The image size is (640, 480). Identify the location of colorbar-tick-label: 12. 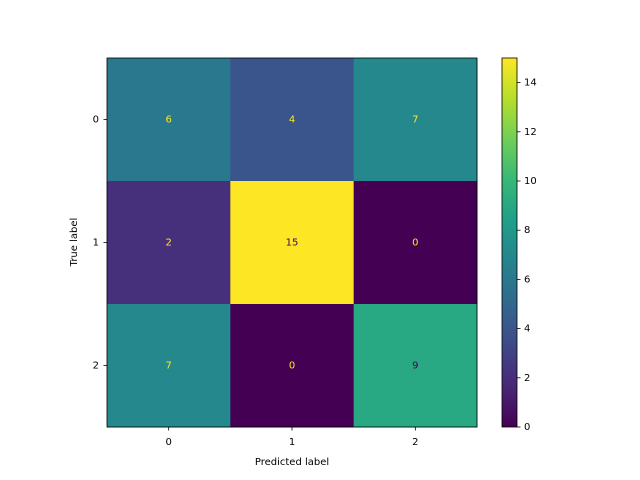
(530, 132).